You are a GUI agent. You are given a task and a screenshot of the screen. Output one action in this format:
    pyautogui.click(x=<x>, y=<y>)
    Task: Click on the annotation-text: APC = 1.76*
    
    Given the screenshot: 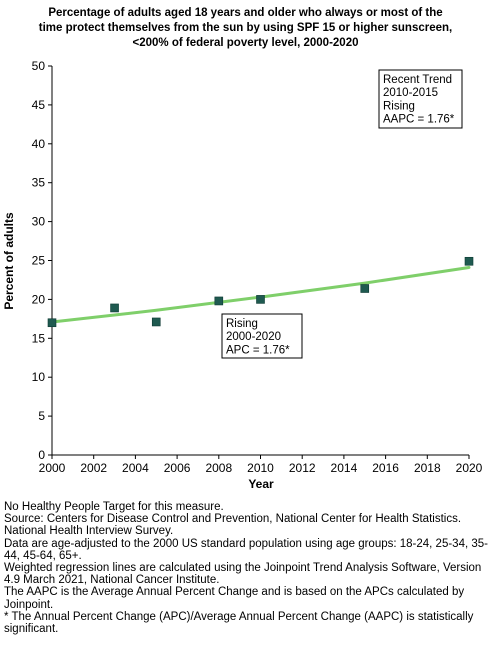 What is the action you would take?
    pyautogui.click(x=258, y=350)
    